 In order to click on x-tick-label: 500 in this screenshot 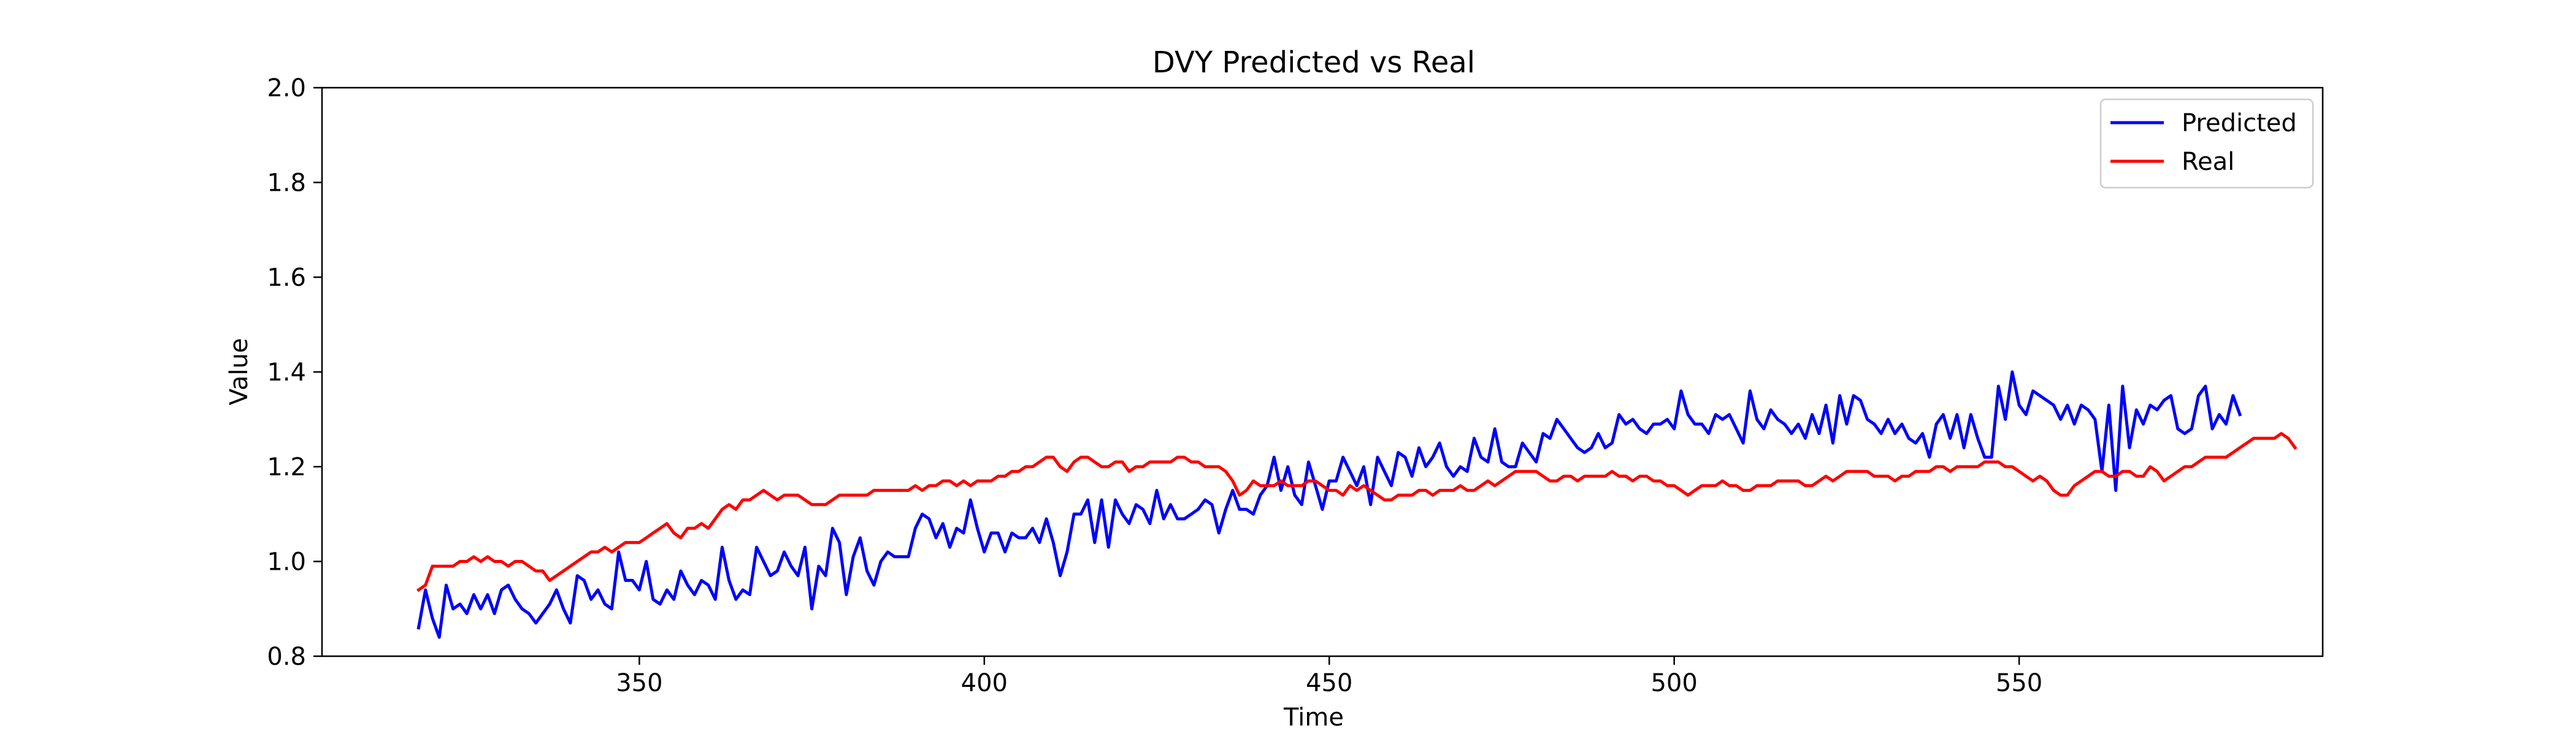, I will do `click(1673, 683)`.